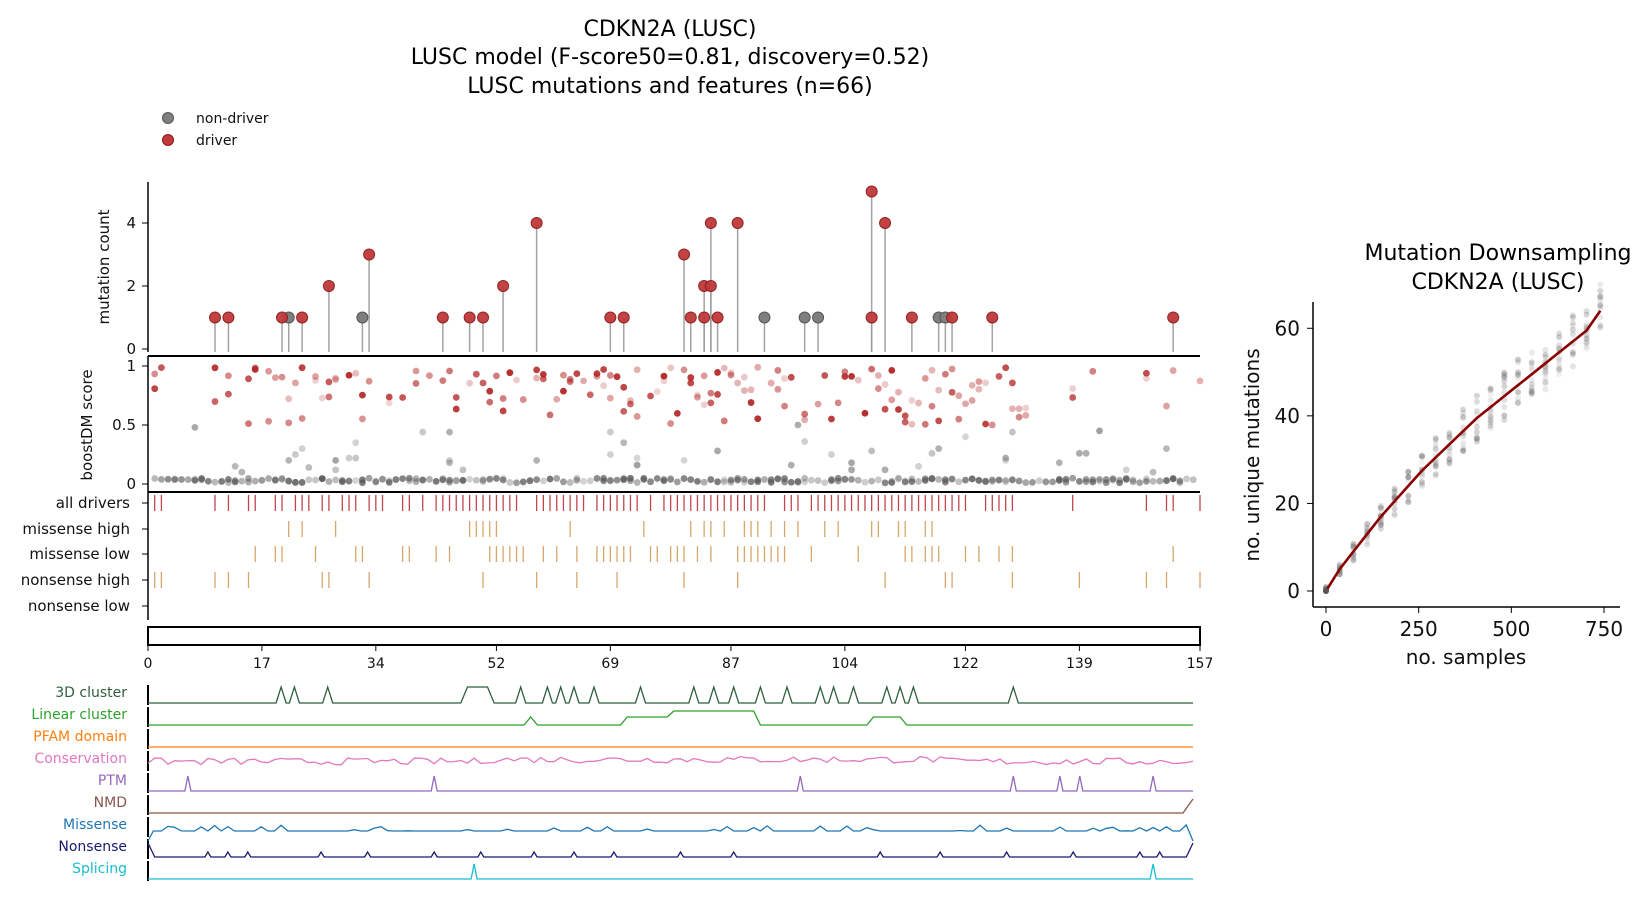 The height and width of the screenshot is (905, 1633). I want to click on needle-y-tick-label: 4, so click(131, 223).